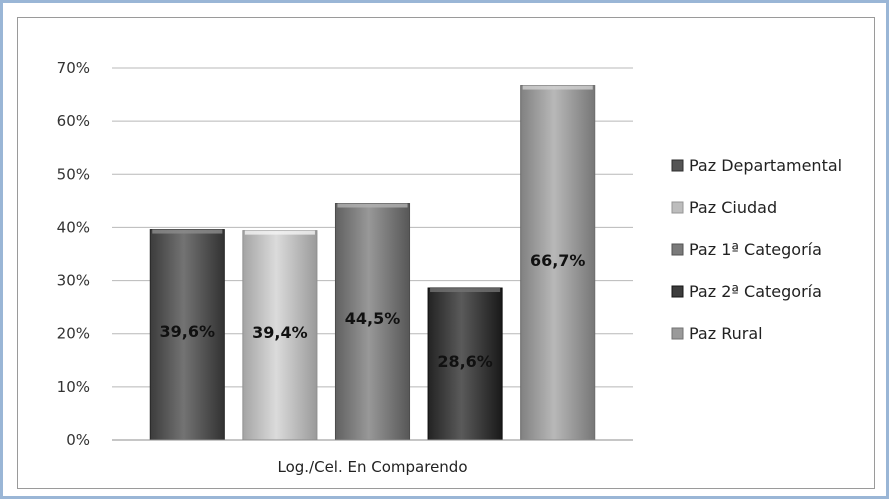  What do you see at coordinates (558, 260) in the screenshot?
I see `data-label-5: 66,7%` at bounding box center [558, 260].